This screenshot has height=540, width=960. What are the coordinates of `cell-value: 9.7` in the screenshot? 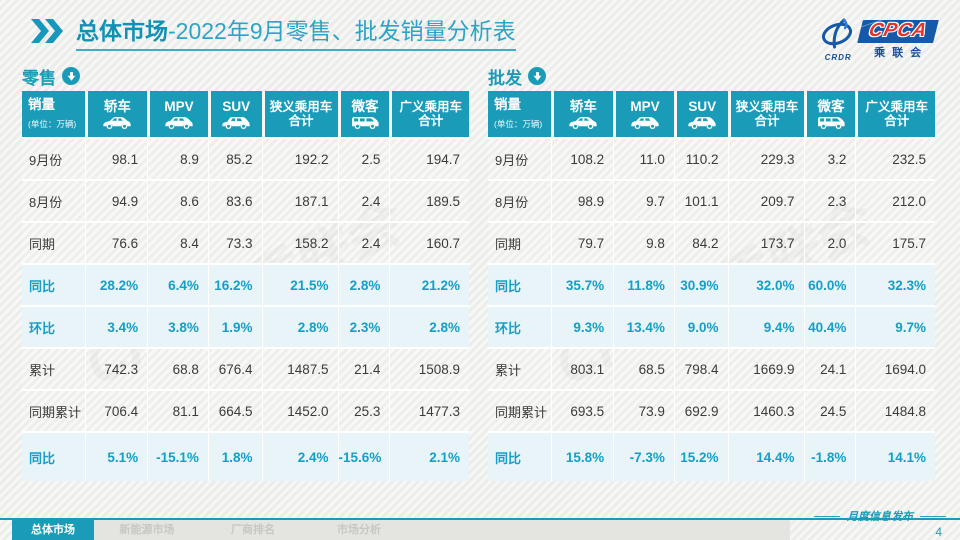 It's located at (643, 200).